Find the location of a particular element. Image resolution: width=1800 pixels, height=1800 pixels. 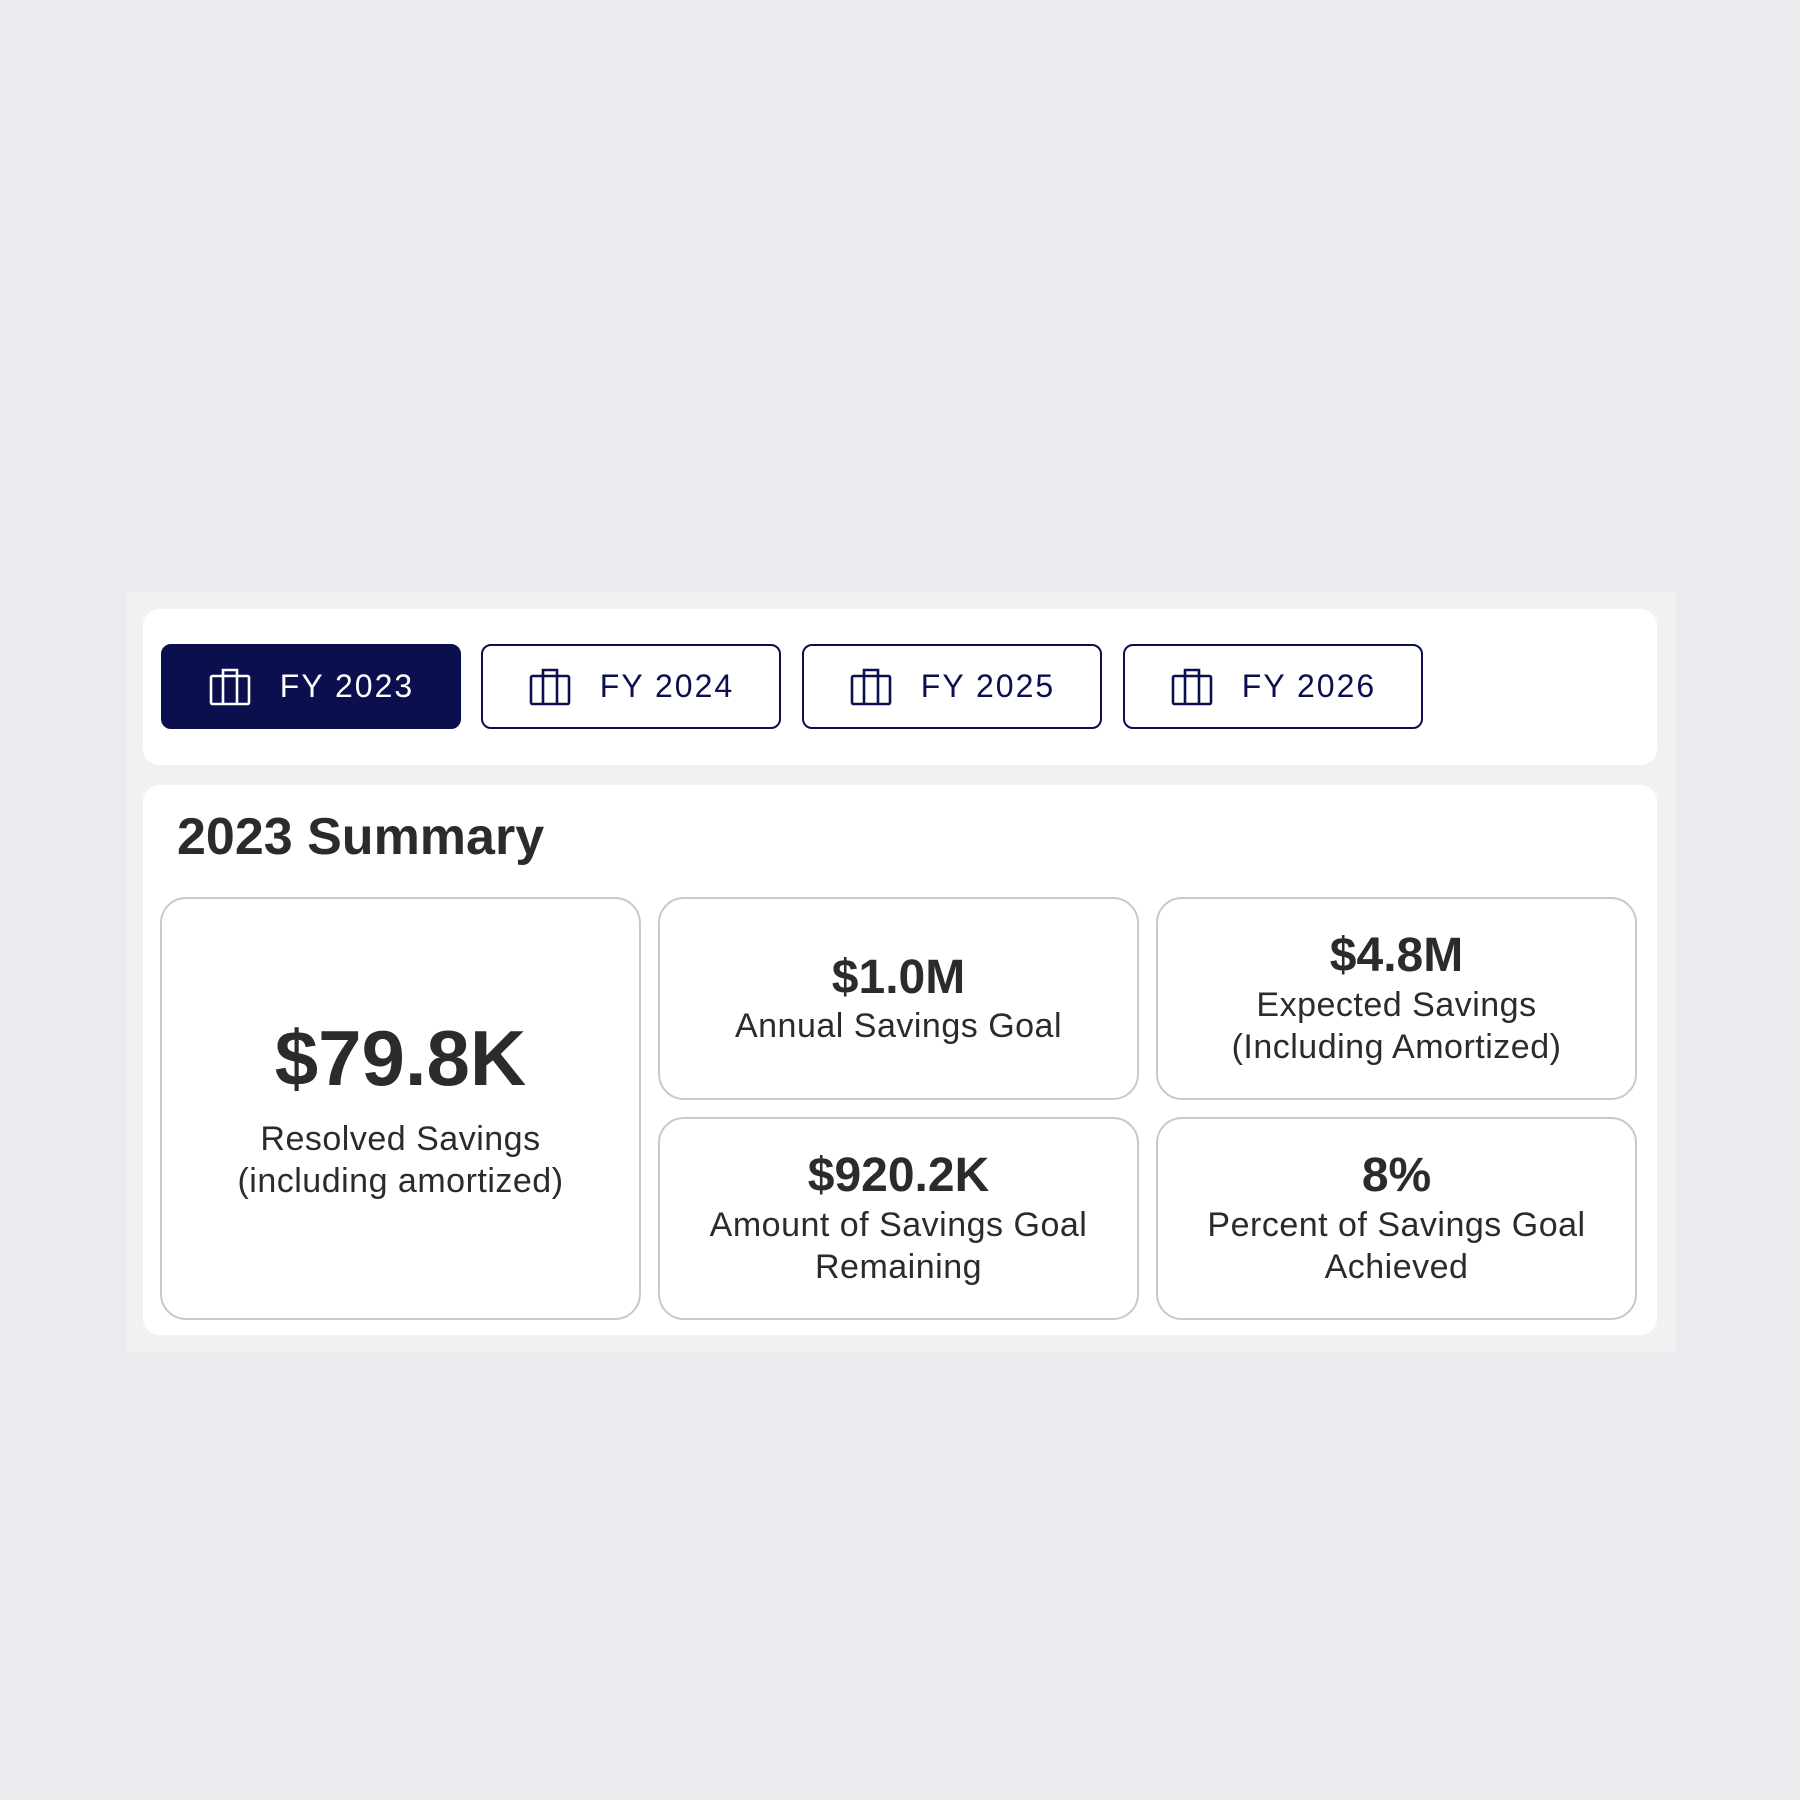

tab-label: FY 2024 is located at coordinates (667, 686).